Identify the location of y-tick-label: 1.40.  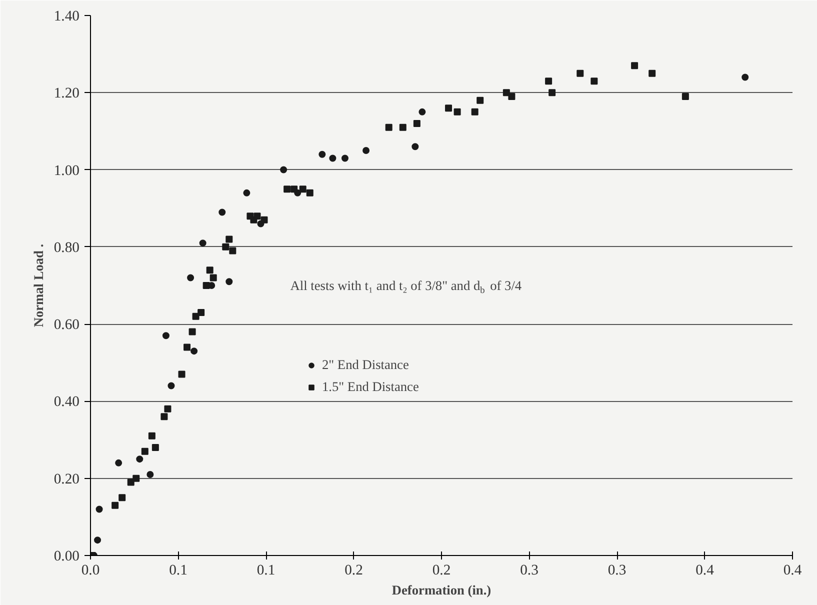
(67, 16).